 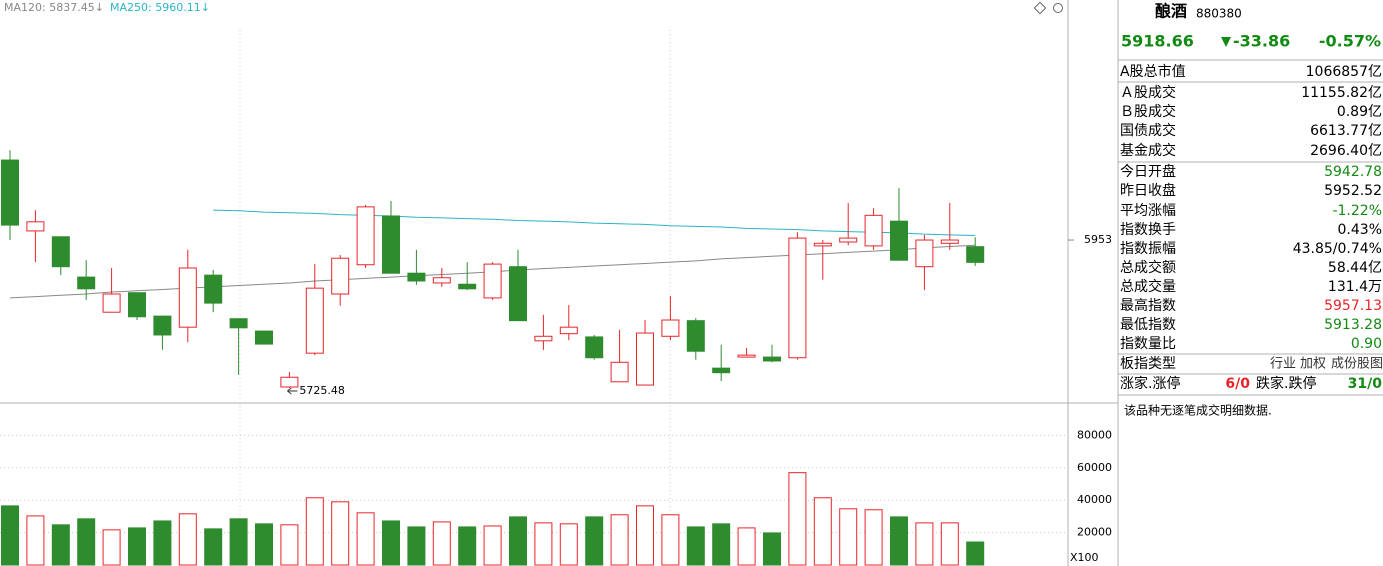 What do you see at coordinates (1148, 249) in the screenshot?
I see `row-label: 指数振幅` at bounding box center [1148, 249].